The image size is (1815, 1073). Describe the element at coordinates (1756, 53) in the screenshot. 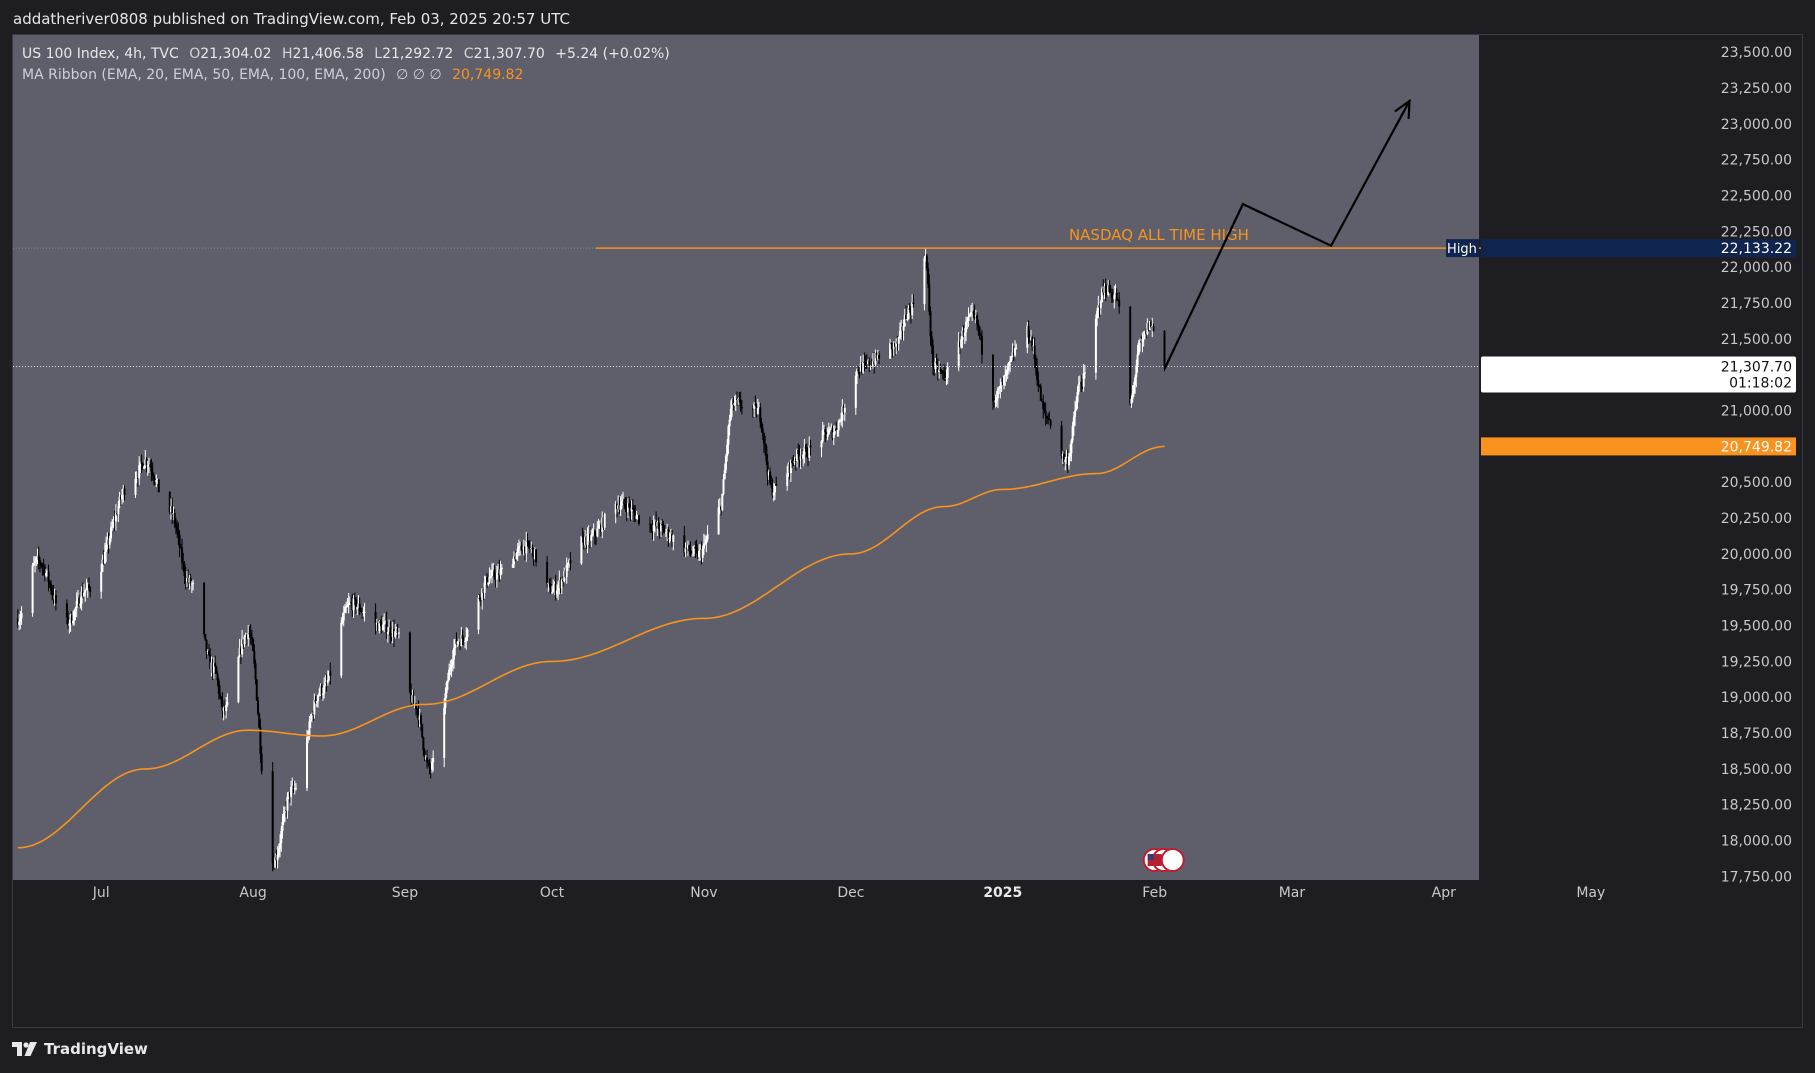

I see `y-tick-label: 23,500.00` at that location.